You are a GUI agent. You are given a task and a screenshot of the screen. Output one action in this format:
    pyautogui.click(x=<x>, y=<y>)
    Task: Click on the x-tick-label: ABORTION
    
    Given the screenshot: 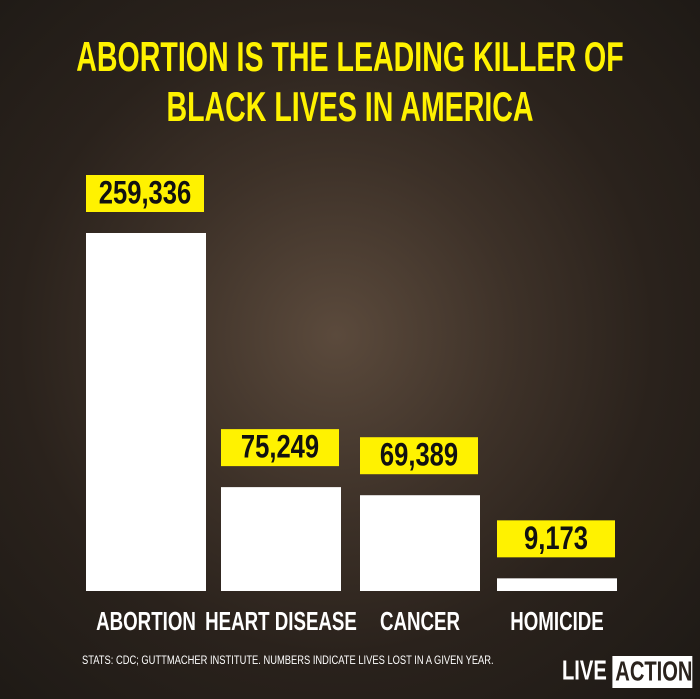 What is the action you would take?
    pyautogui.click(x=146, y=621)
    